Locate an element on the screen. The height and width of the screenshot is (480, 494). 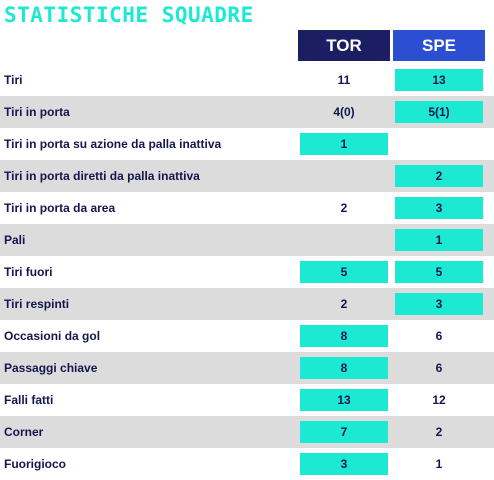
stat-value-text: 5(1) is located at coordinates (439, 112).